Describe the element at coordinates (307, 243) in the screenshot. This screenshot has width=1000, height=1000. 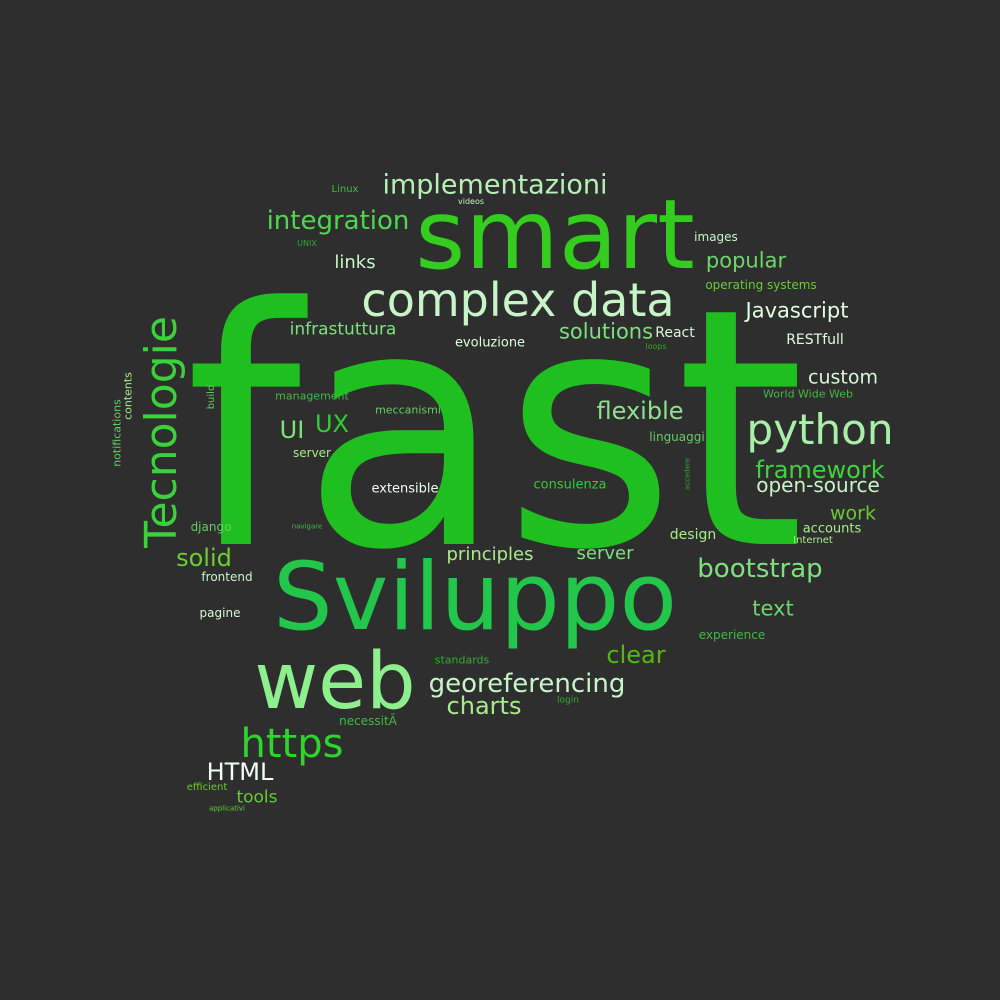
I see `word-unix: UNIX` at that location.